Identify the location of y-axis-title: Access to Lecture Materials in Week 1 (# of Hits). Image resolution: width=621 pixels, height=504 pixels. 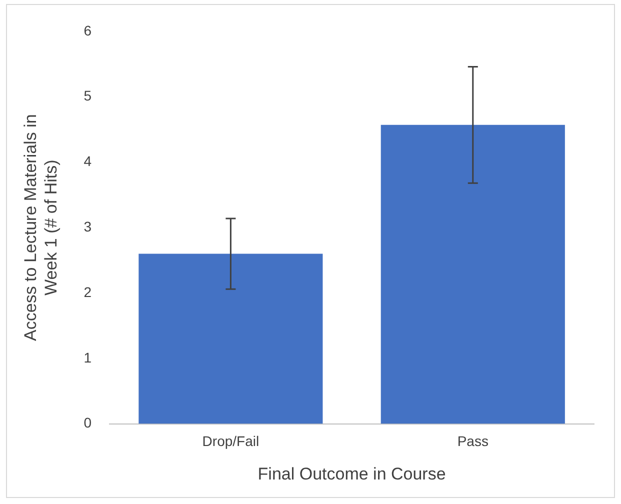
(40, 227).